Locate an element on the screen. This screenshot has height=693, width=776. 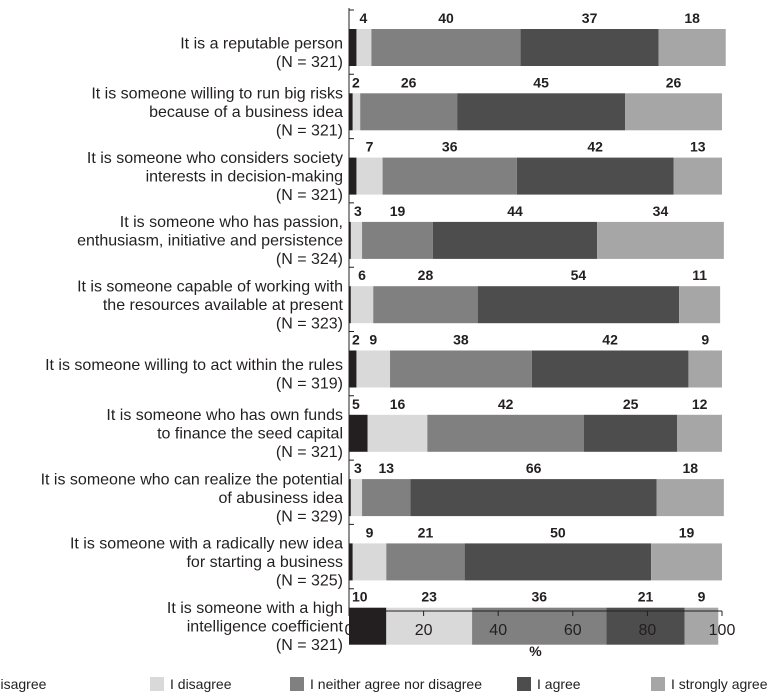
x-tick-label: 0 is located at coordinates (349, 630).